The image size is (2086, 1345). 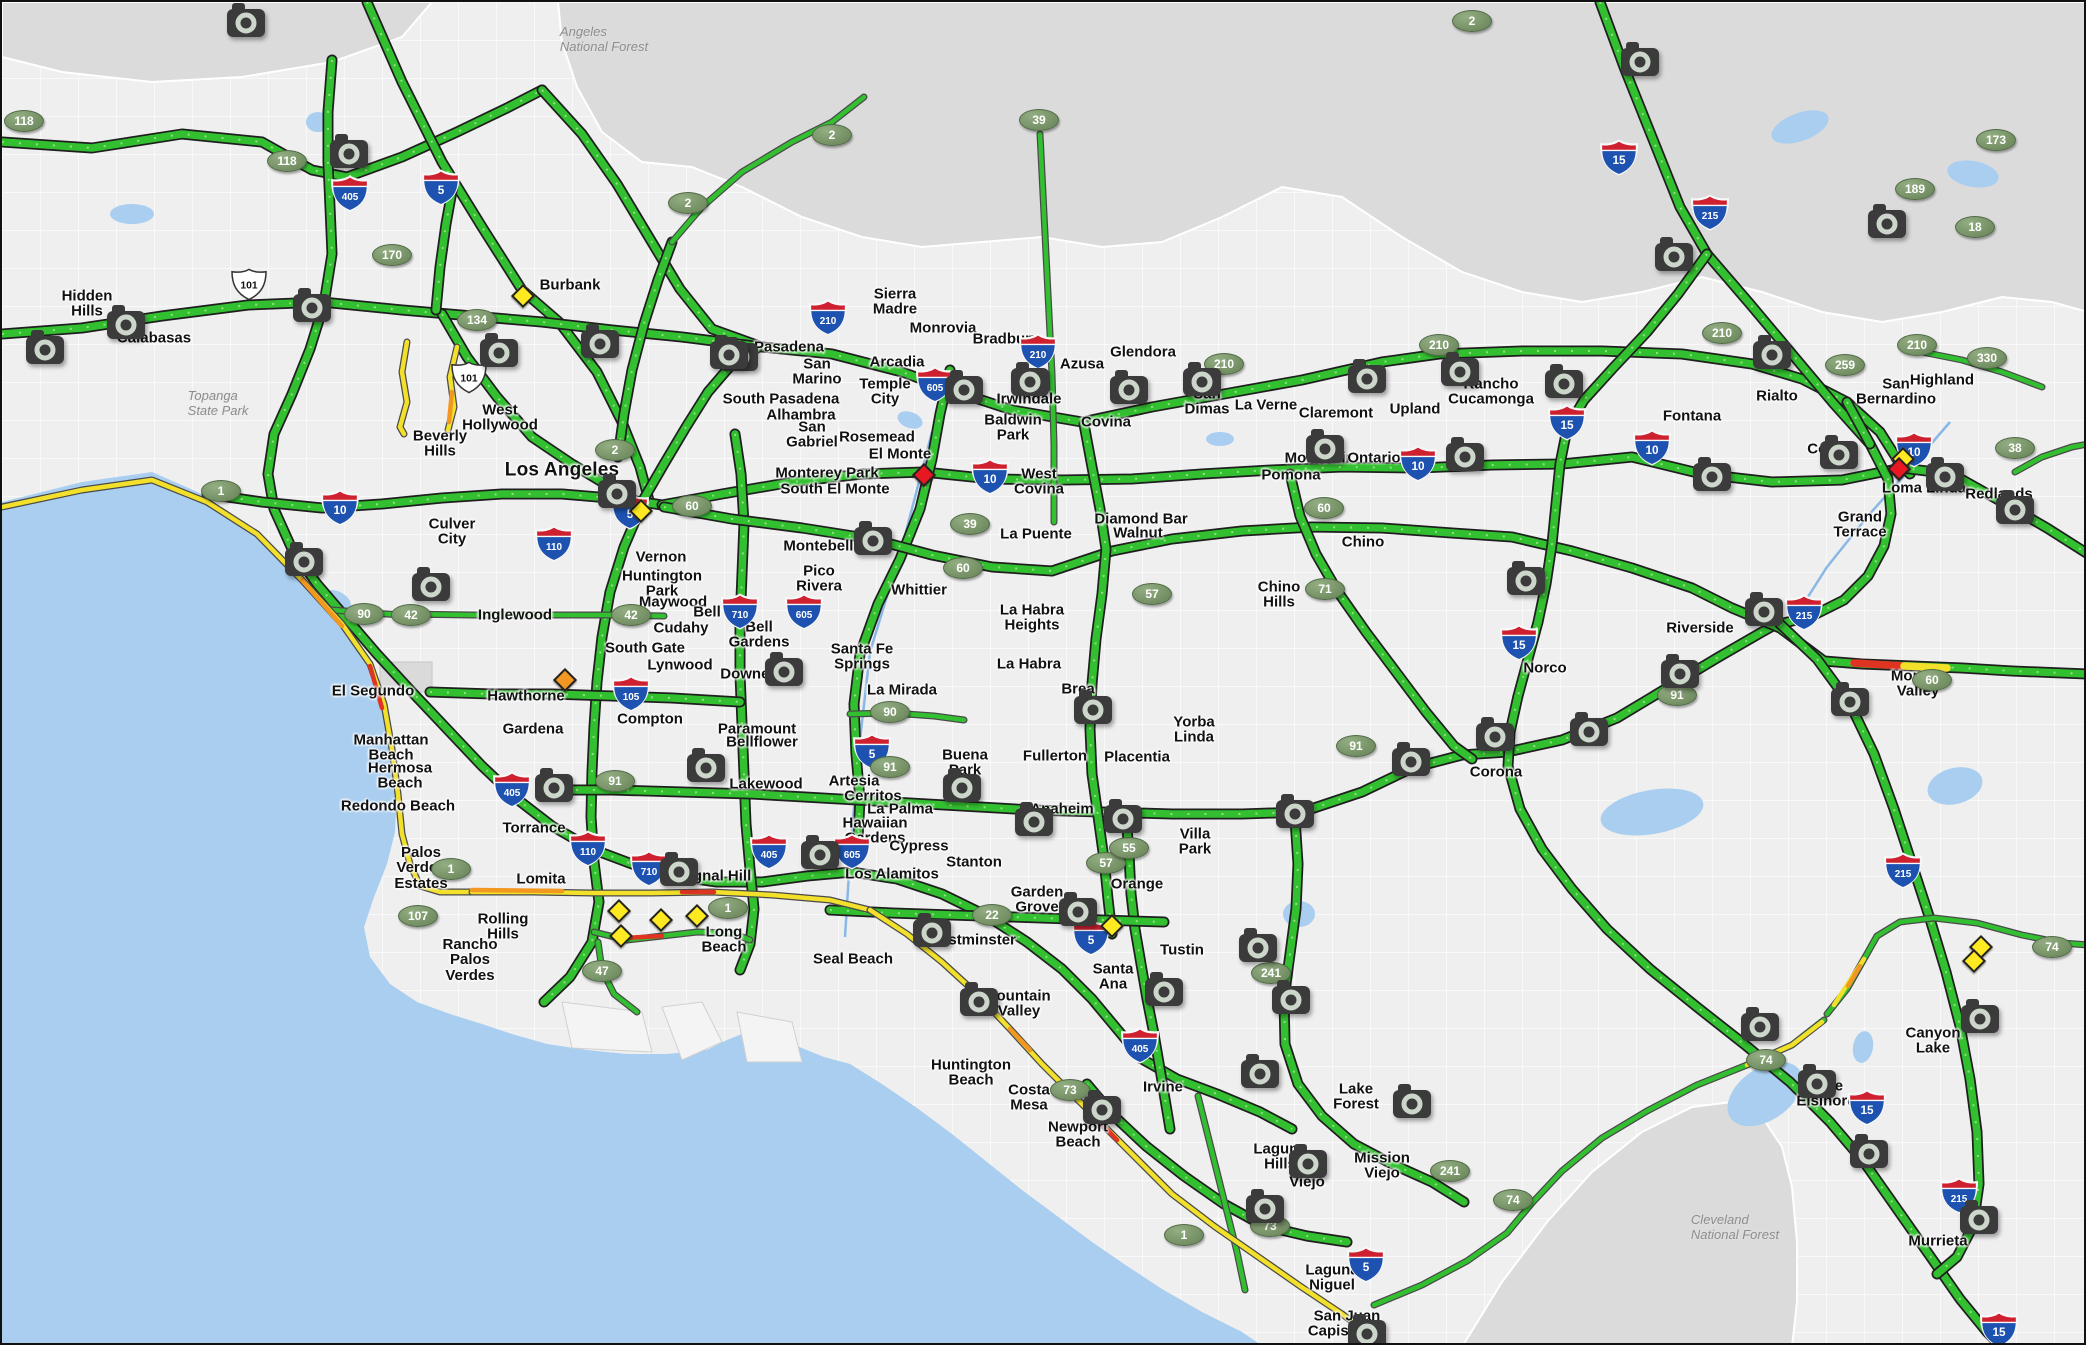 What do you see at coordinates (1366, 1267) in the screenshot?
I see `svg-text: 5` at bounding box center [1366, 1267].